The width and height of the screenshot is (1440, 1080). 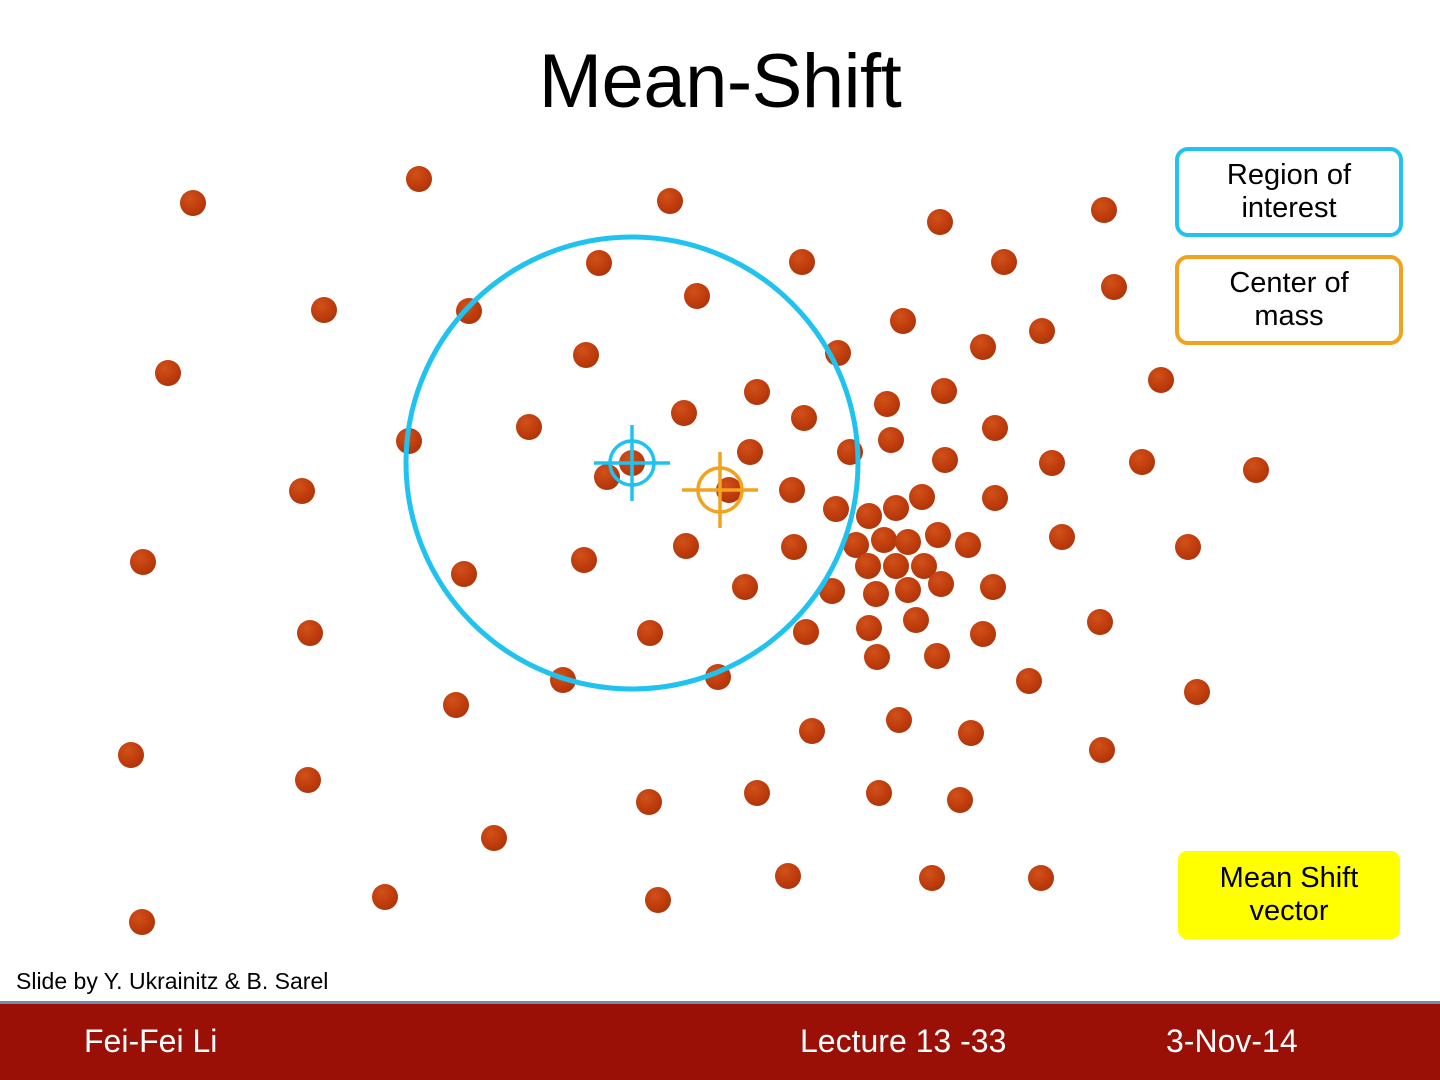 I want to click on center-of-mass-crosshair-icon, so click(x=720, y=490).